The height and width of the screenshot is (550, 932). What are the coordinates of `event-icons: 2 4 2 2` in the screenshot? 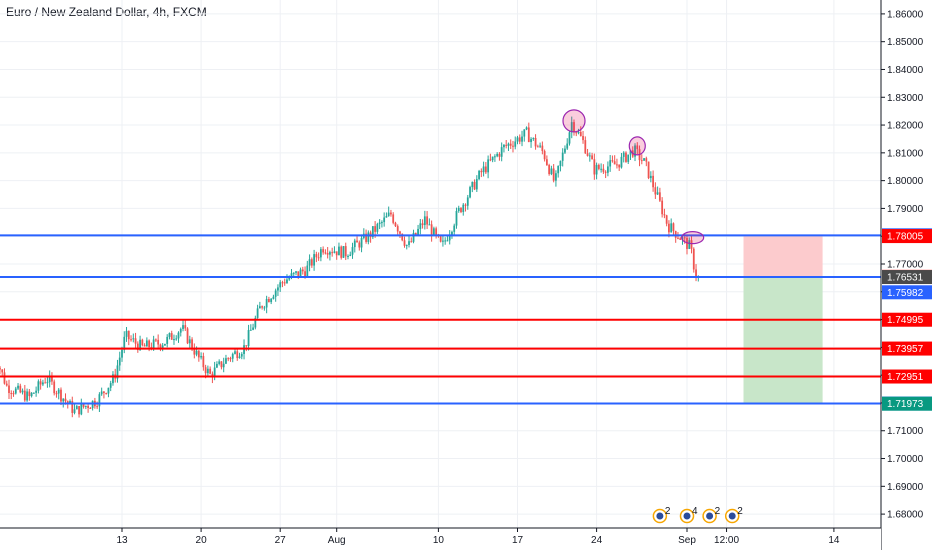 It's located at (698, 515).